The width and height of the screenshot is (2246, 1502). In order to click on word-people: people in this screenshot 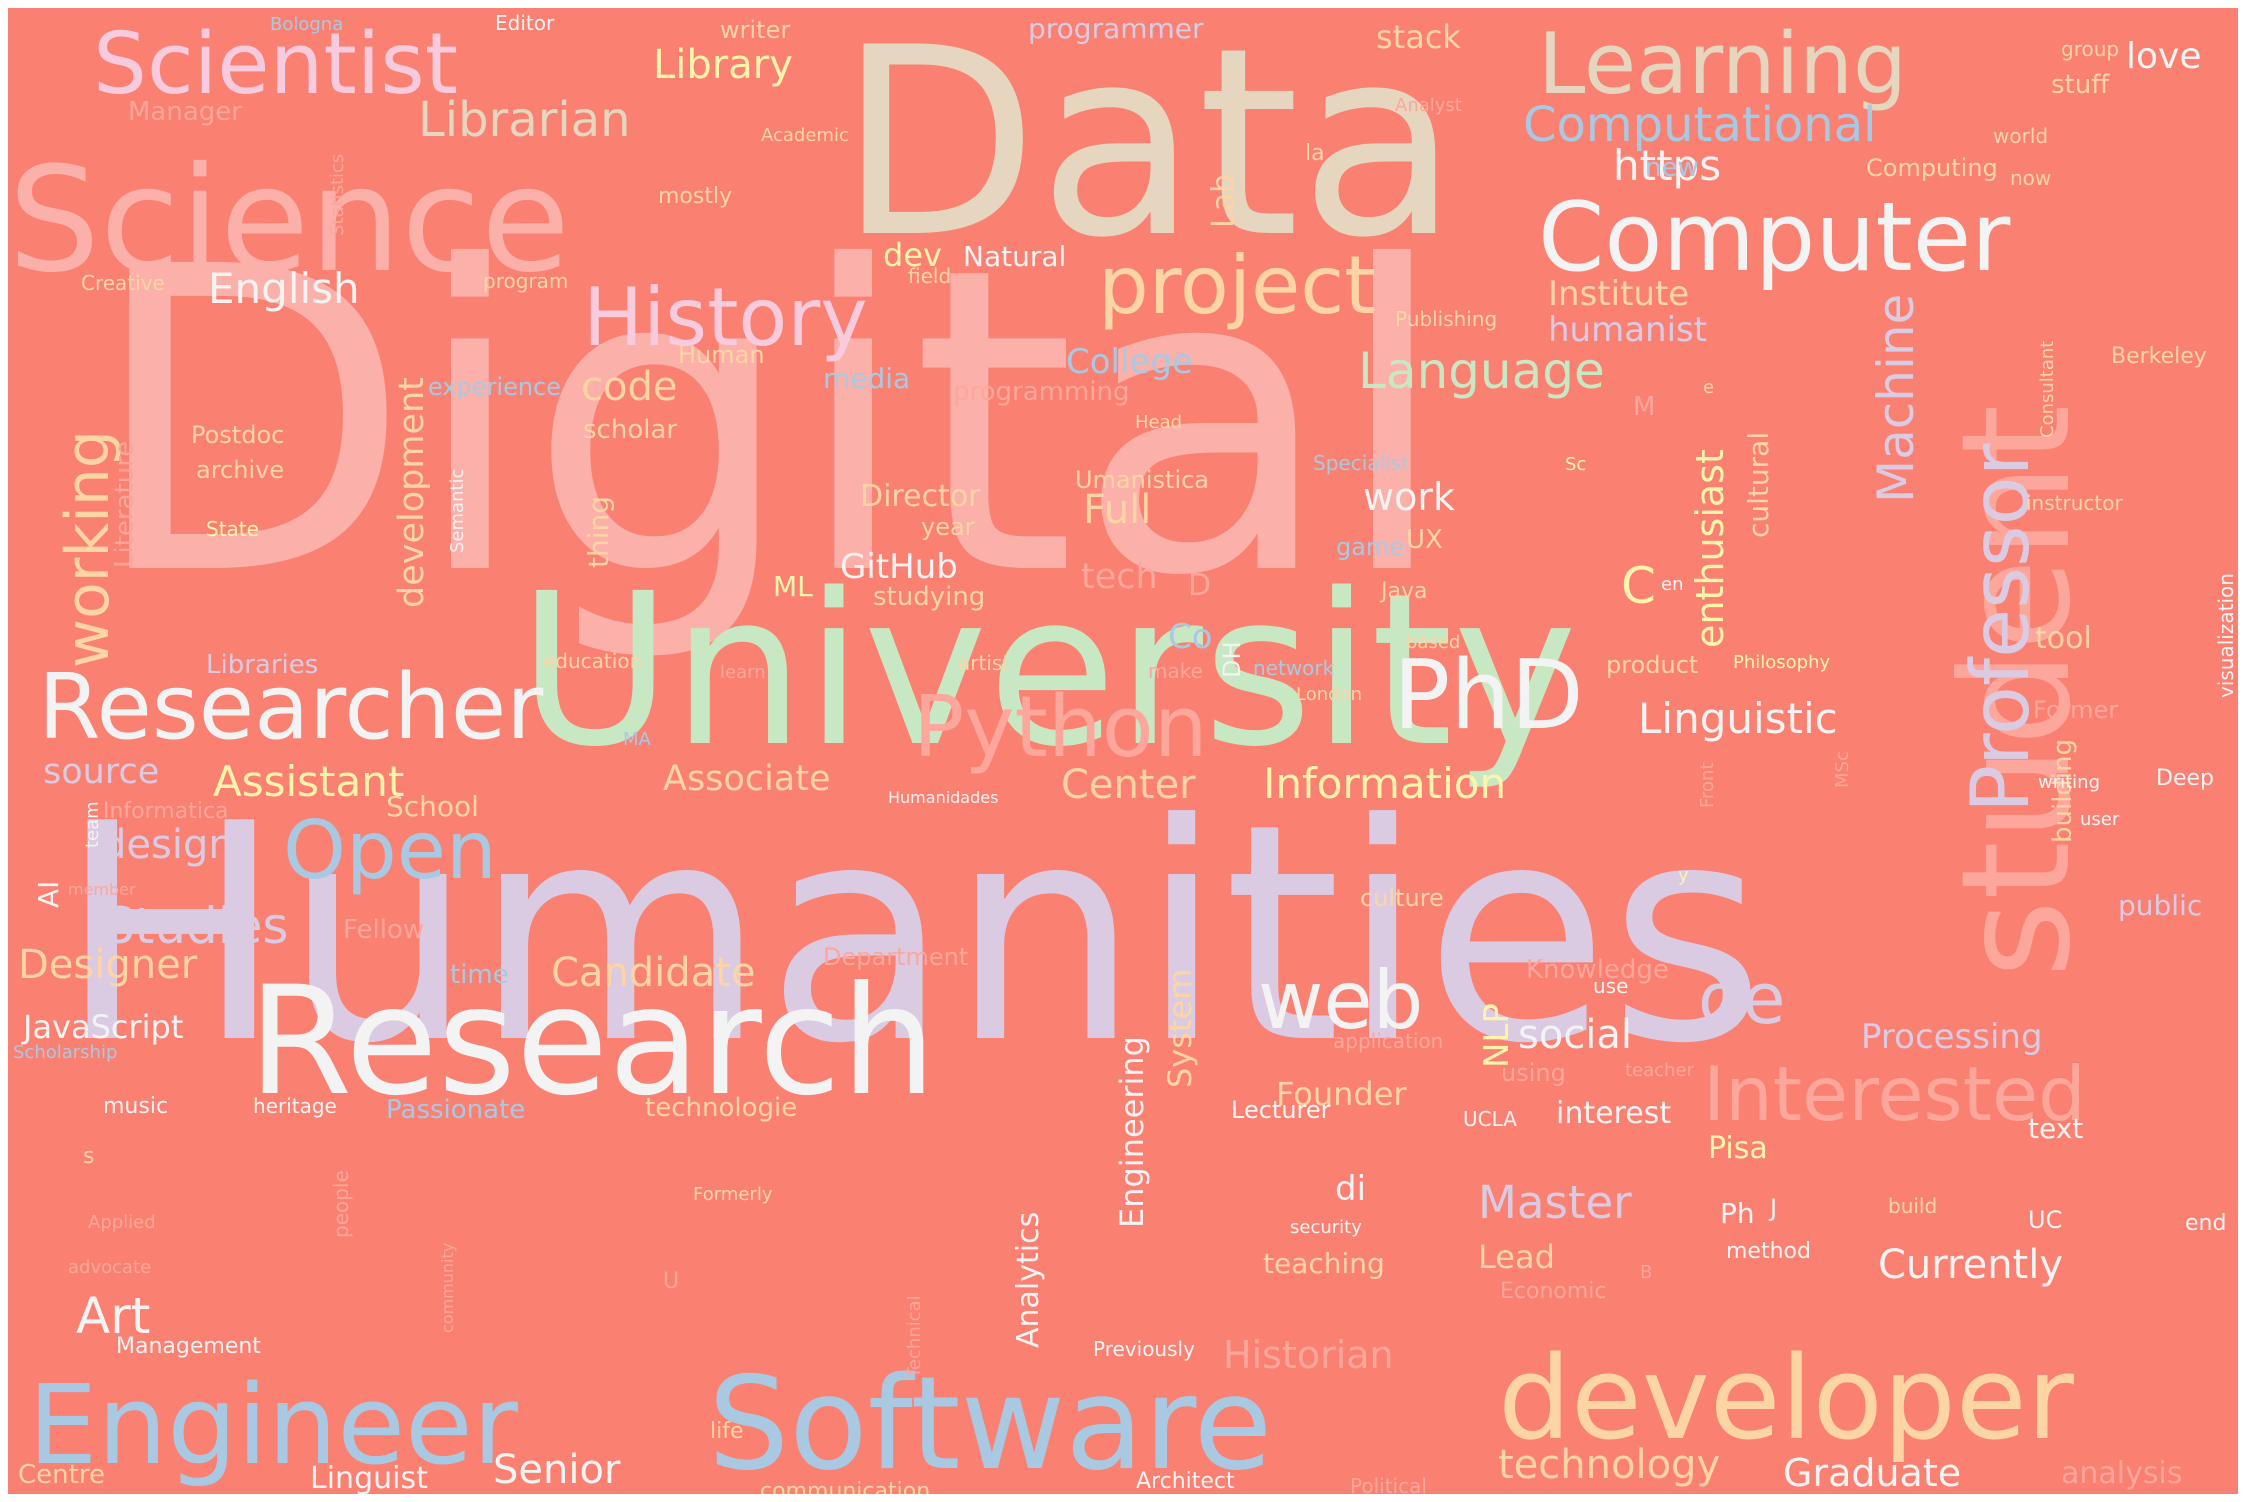, I will do `click(341, 1204)`.